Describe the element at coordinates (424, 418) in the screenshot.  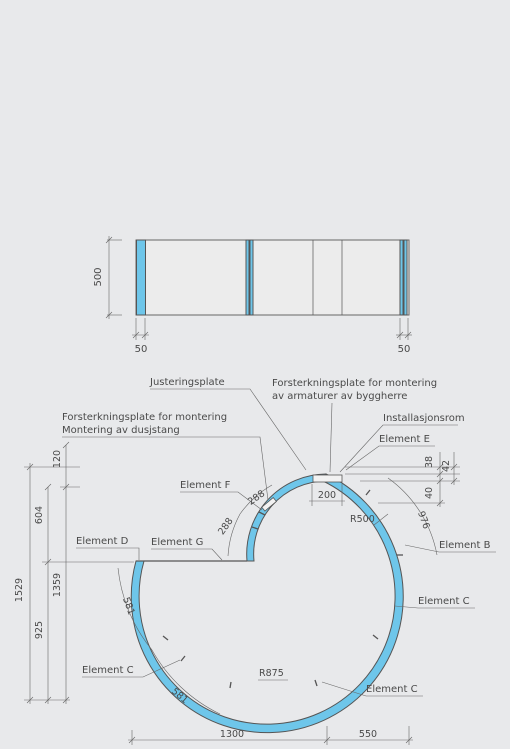
I see `label-installasjonsrom: Installasjonsrom` at that location.